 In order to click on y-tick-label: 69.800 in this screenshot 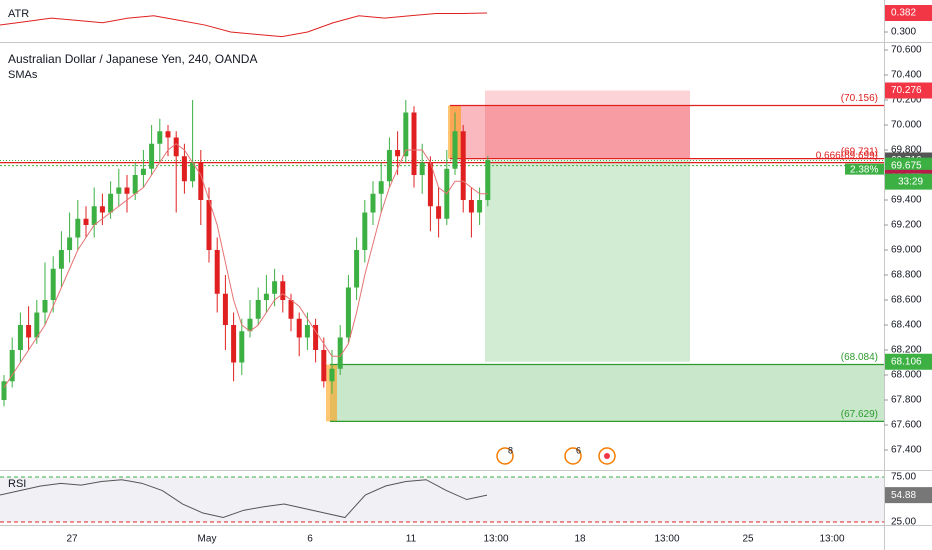, I will do `click(906, 150)`.